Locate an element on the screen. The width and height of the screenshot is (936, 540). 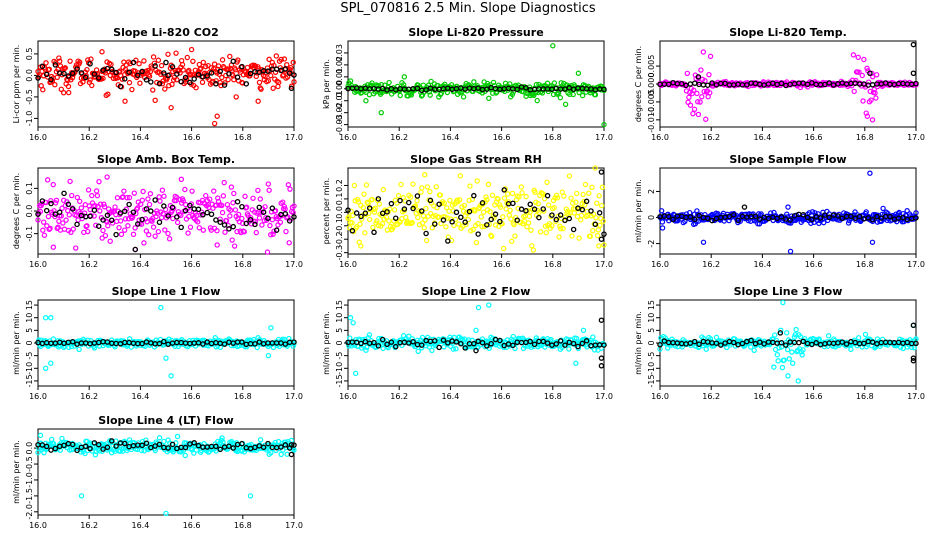
plot-frame is located at coordinates (476, 211).